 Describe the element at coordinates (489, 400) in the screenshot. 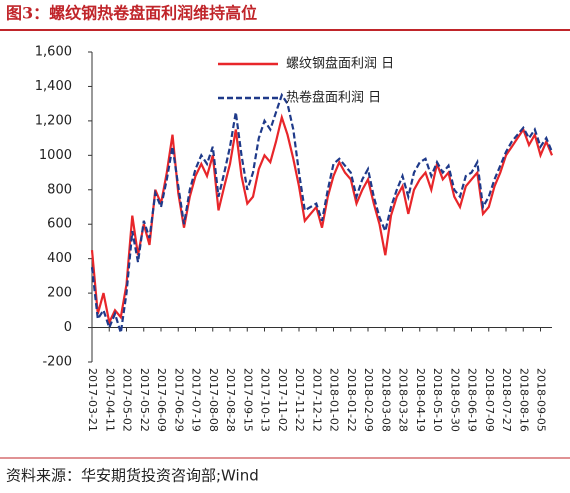

I see `x-tick-label: 2018-07-09` at that location.